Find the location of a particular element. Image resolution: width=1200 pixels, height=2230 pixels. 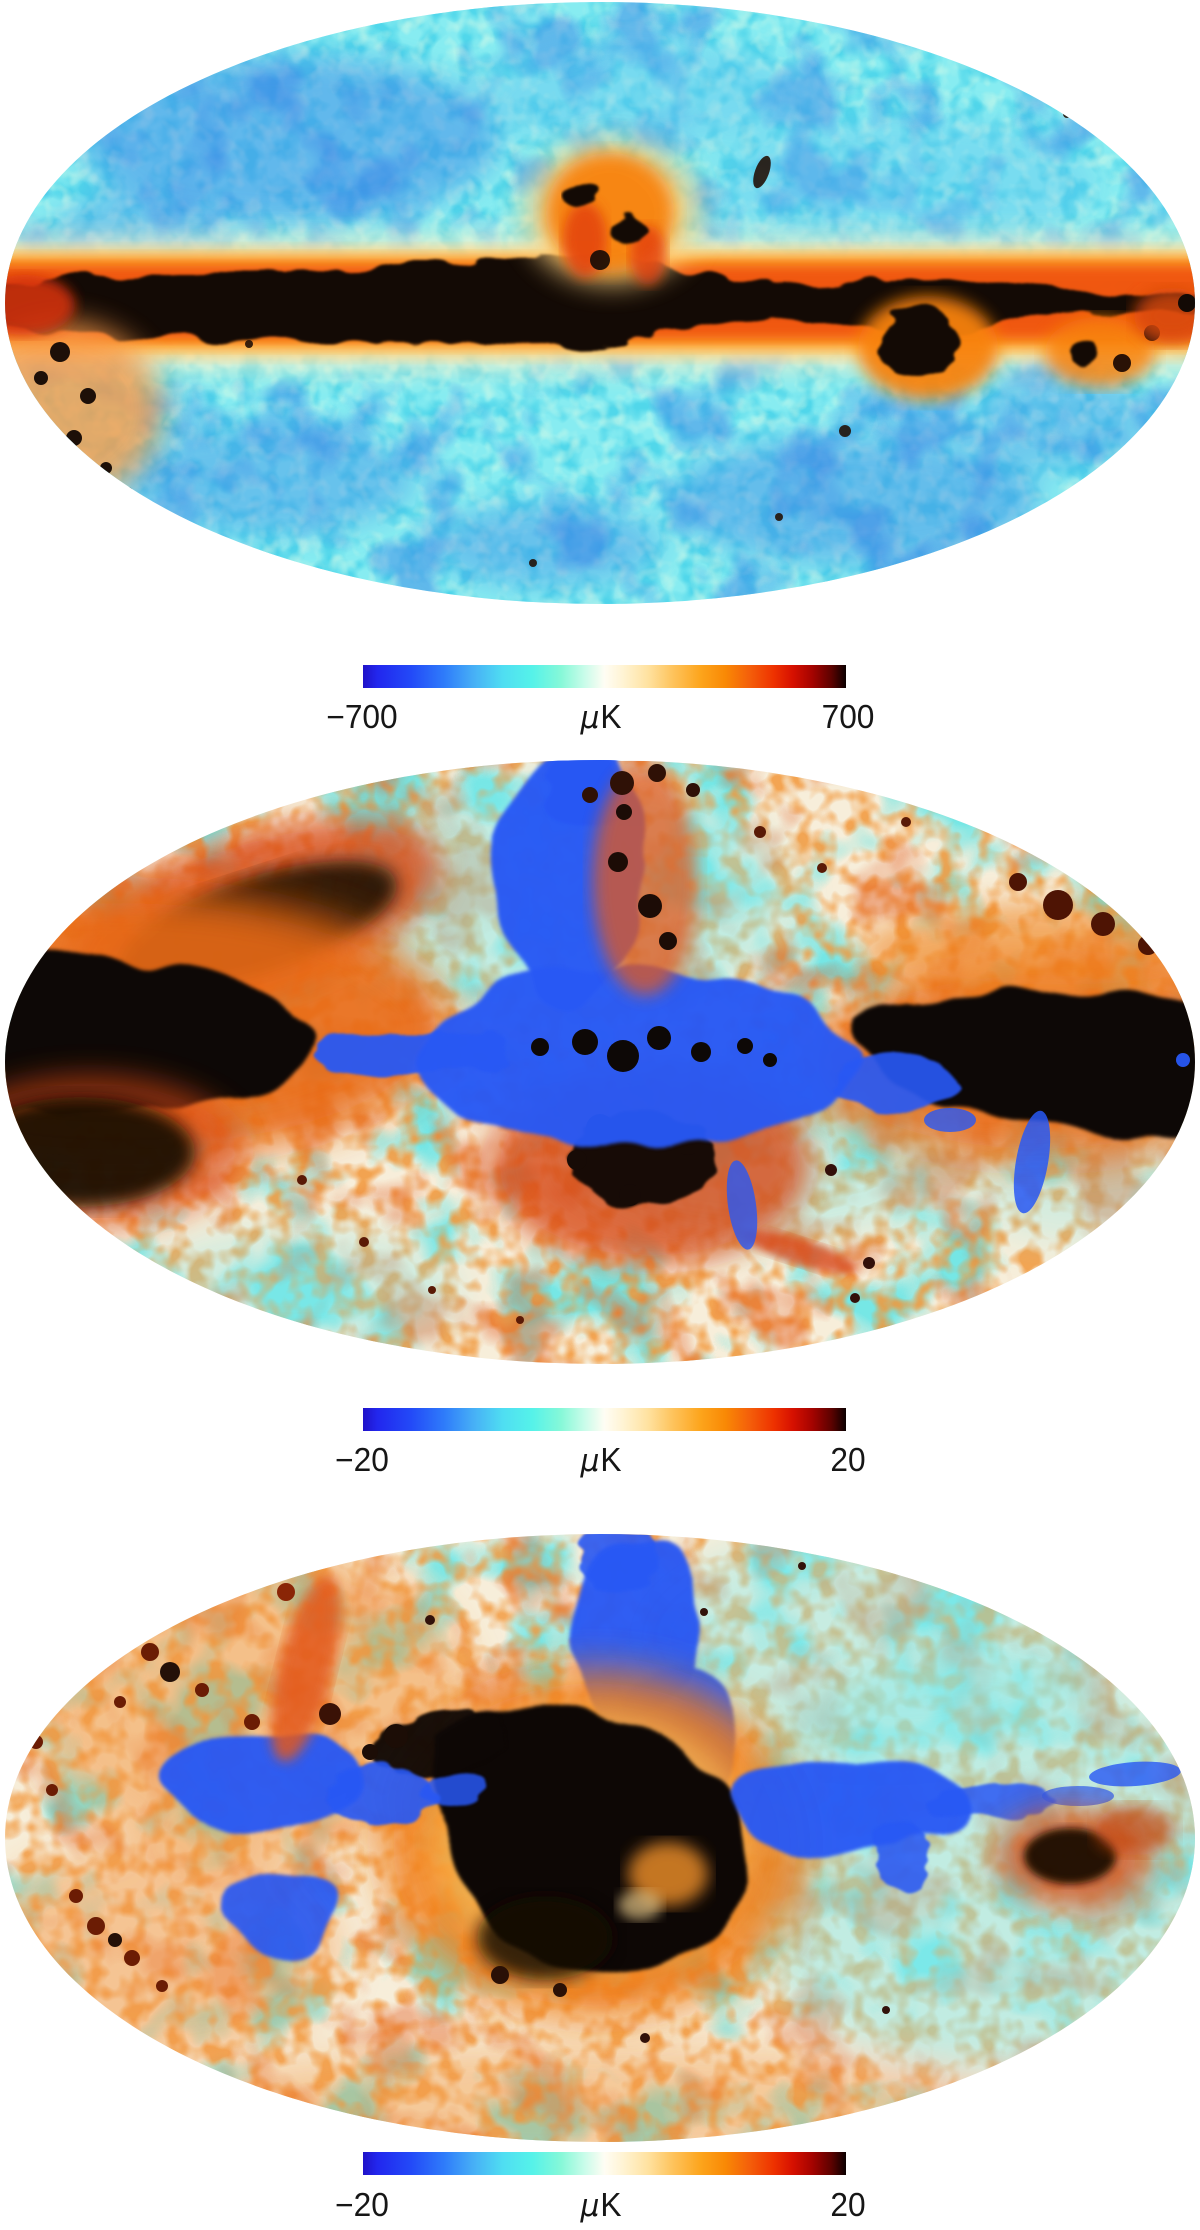

central-red-column is located at coordinates (641, 879).